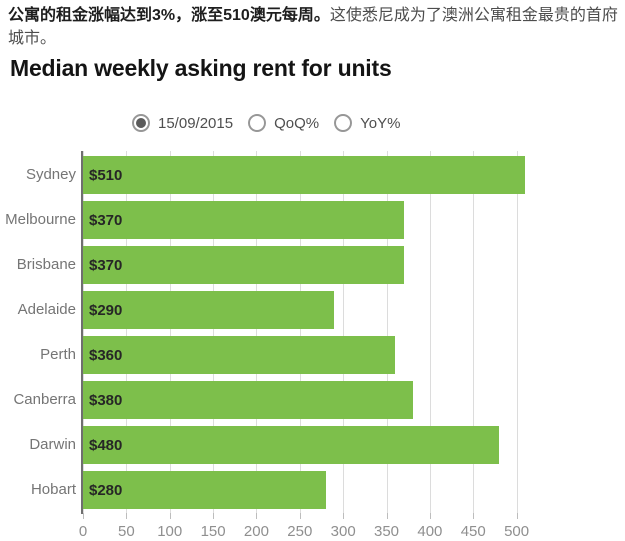 The height and width of the screenshot is (541, 625). Describe the element at coordinates (243, 265) in the screenshot. I see `bar-brisbane: $370` at that location.